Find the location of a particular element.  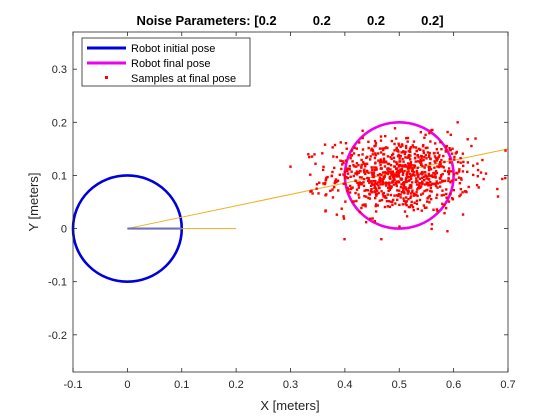

legend-label-final-pose: Robot final pose is located at coordinates (171, 64).